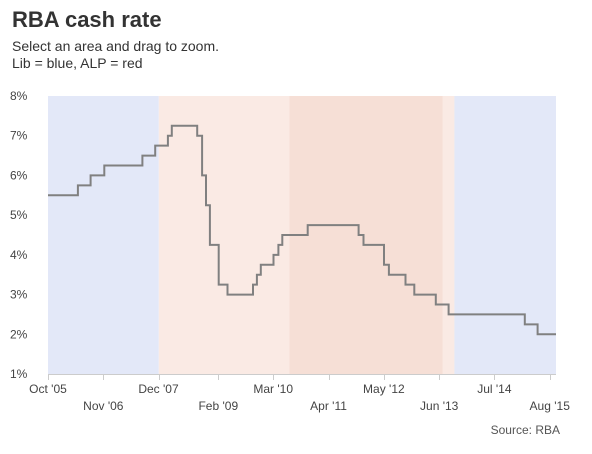 This screenshot has height=454, width=592. Describe the element at coordinates (439, 406) in the screenshot. I see `x-tick-label: Jun '13` at that location.